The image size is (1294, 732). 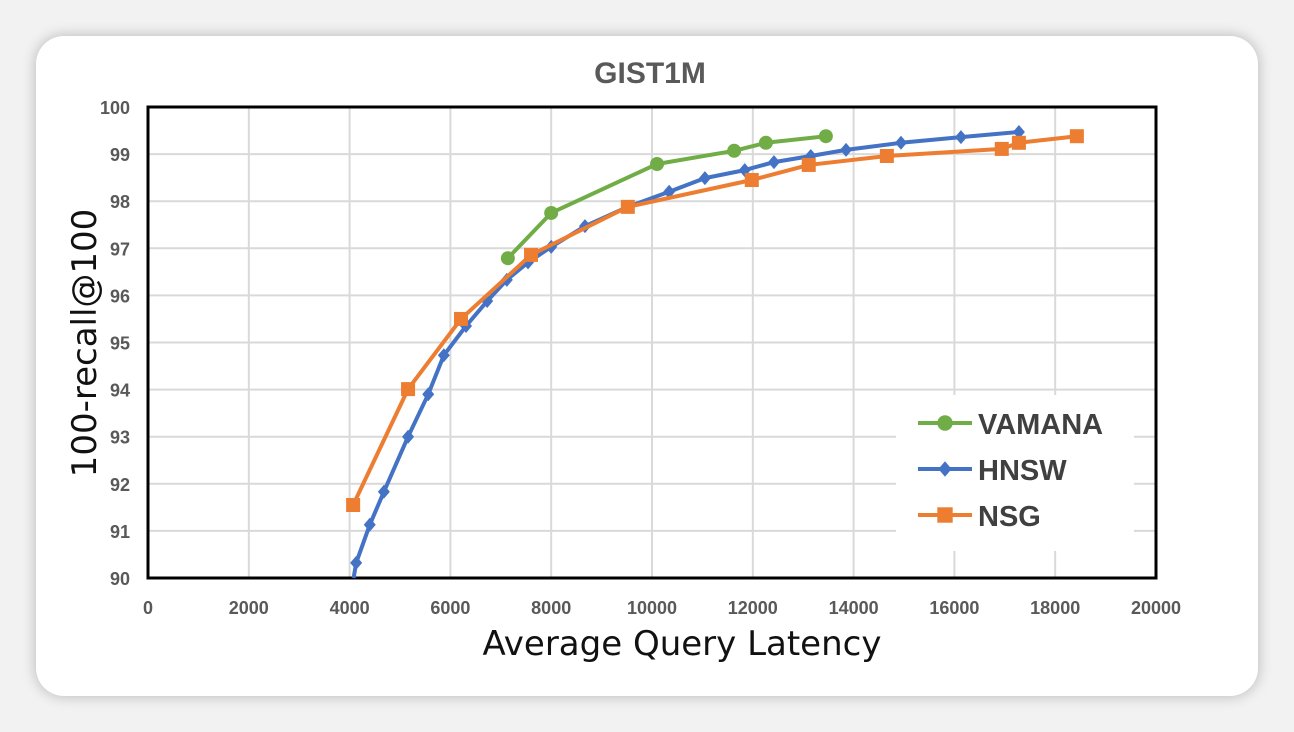 I want to click on x-tick-label: 8000, so click(x=551, y=608).